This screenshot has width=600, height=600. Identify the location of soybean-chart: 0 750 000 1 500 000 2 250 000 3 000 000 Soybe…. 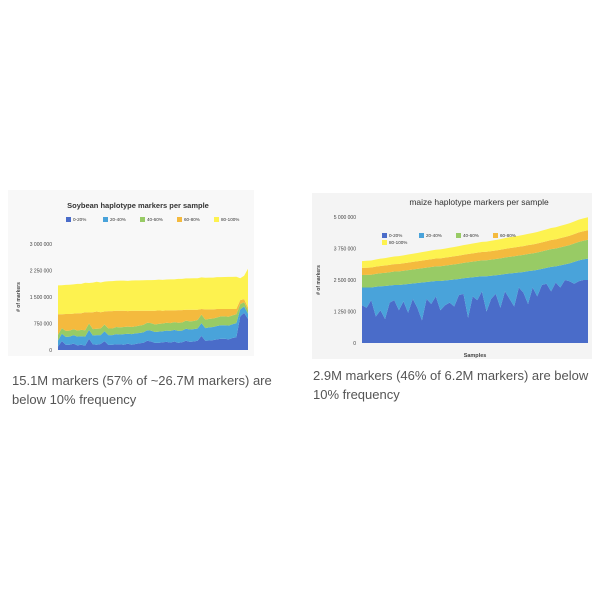
(132, 277).